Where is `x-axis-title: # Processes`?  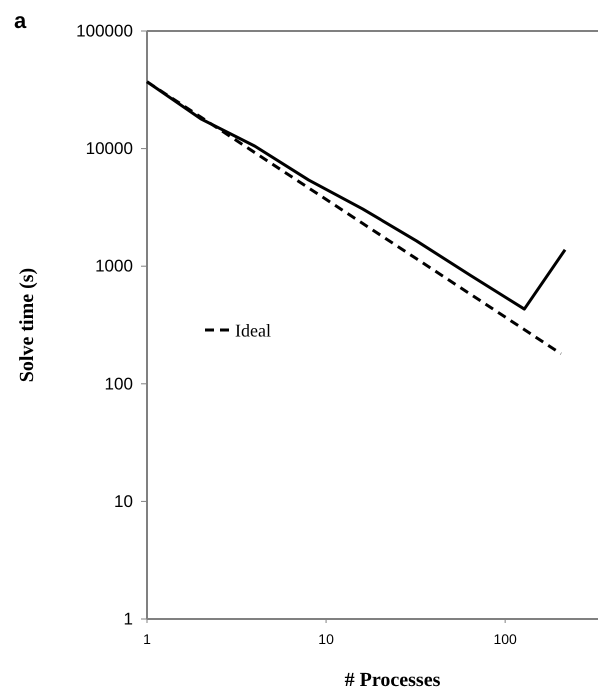
x-axis-title: # Processes is located at coordinates (392, 680).